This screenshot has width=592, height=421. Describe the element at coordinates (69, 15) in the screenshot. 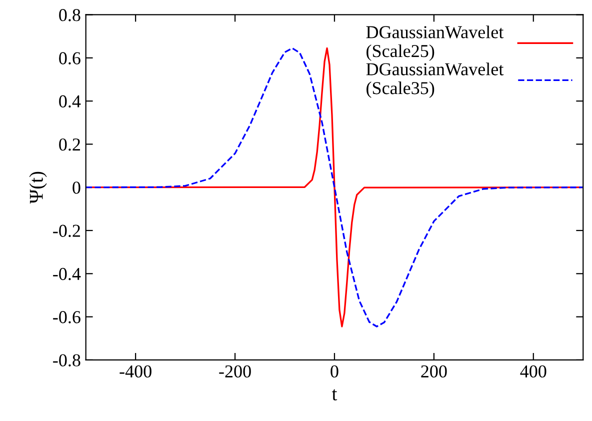

I see `y-tick-label: 0.8` at that location.